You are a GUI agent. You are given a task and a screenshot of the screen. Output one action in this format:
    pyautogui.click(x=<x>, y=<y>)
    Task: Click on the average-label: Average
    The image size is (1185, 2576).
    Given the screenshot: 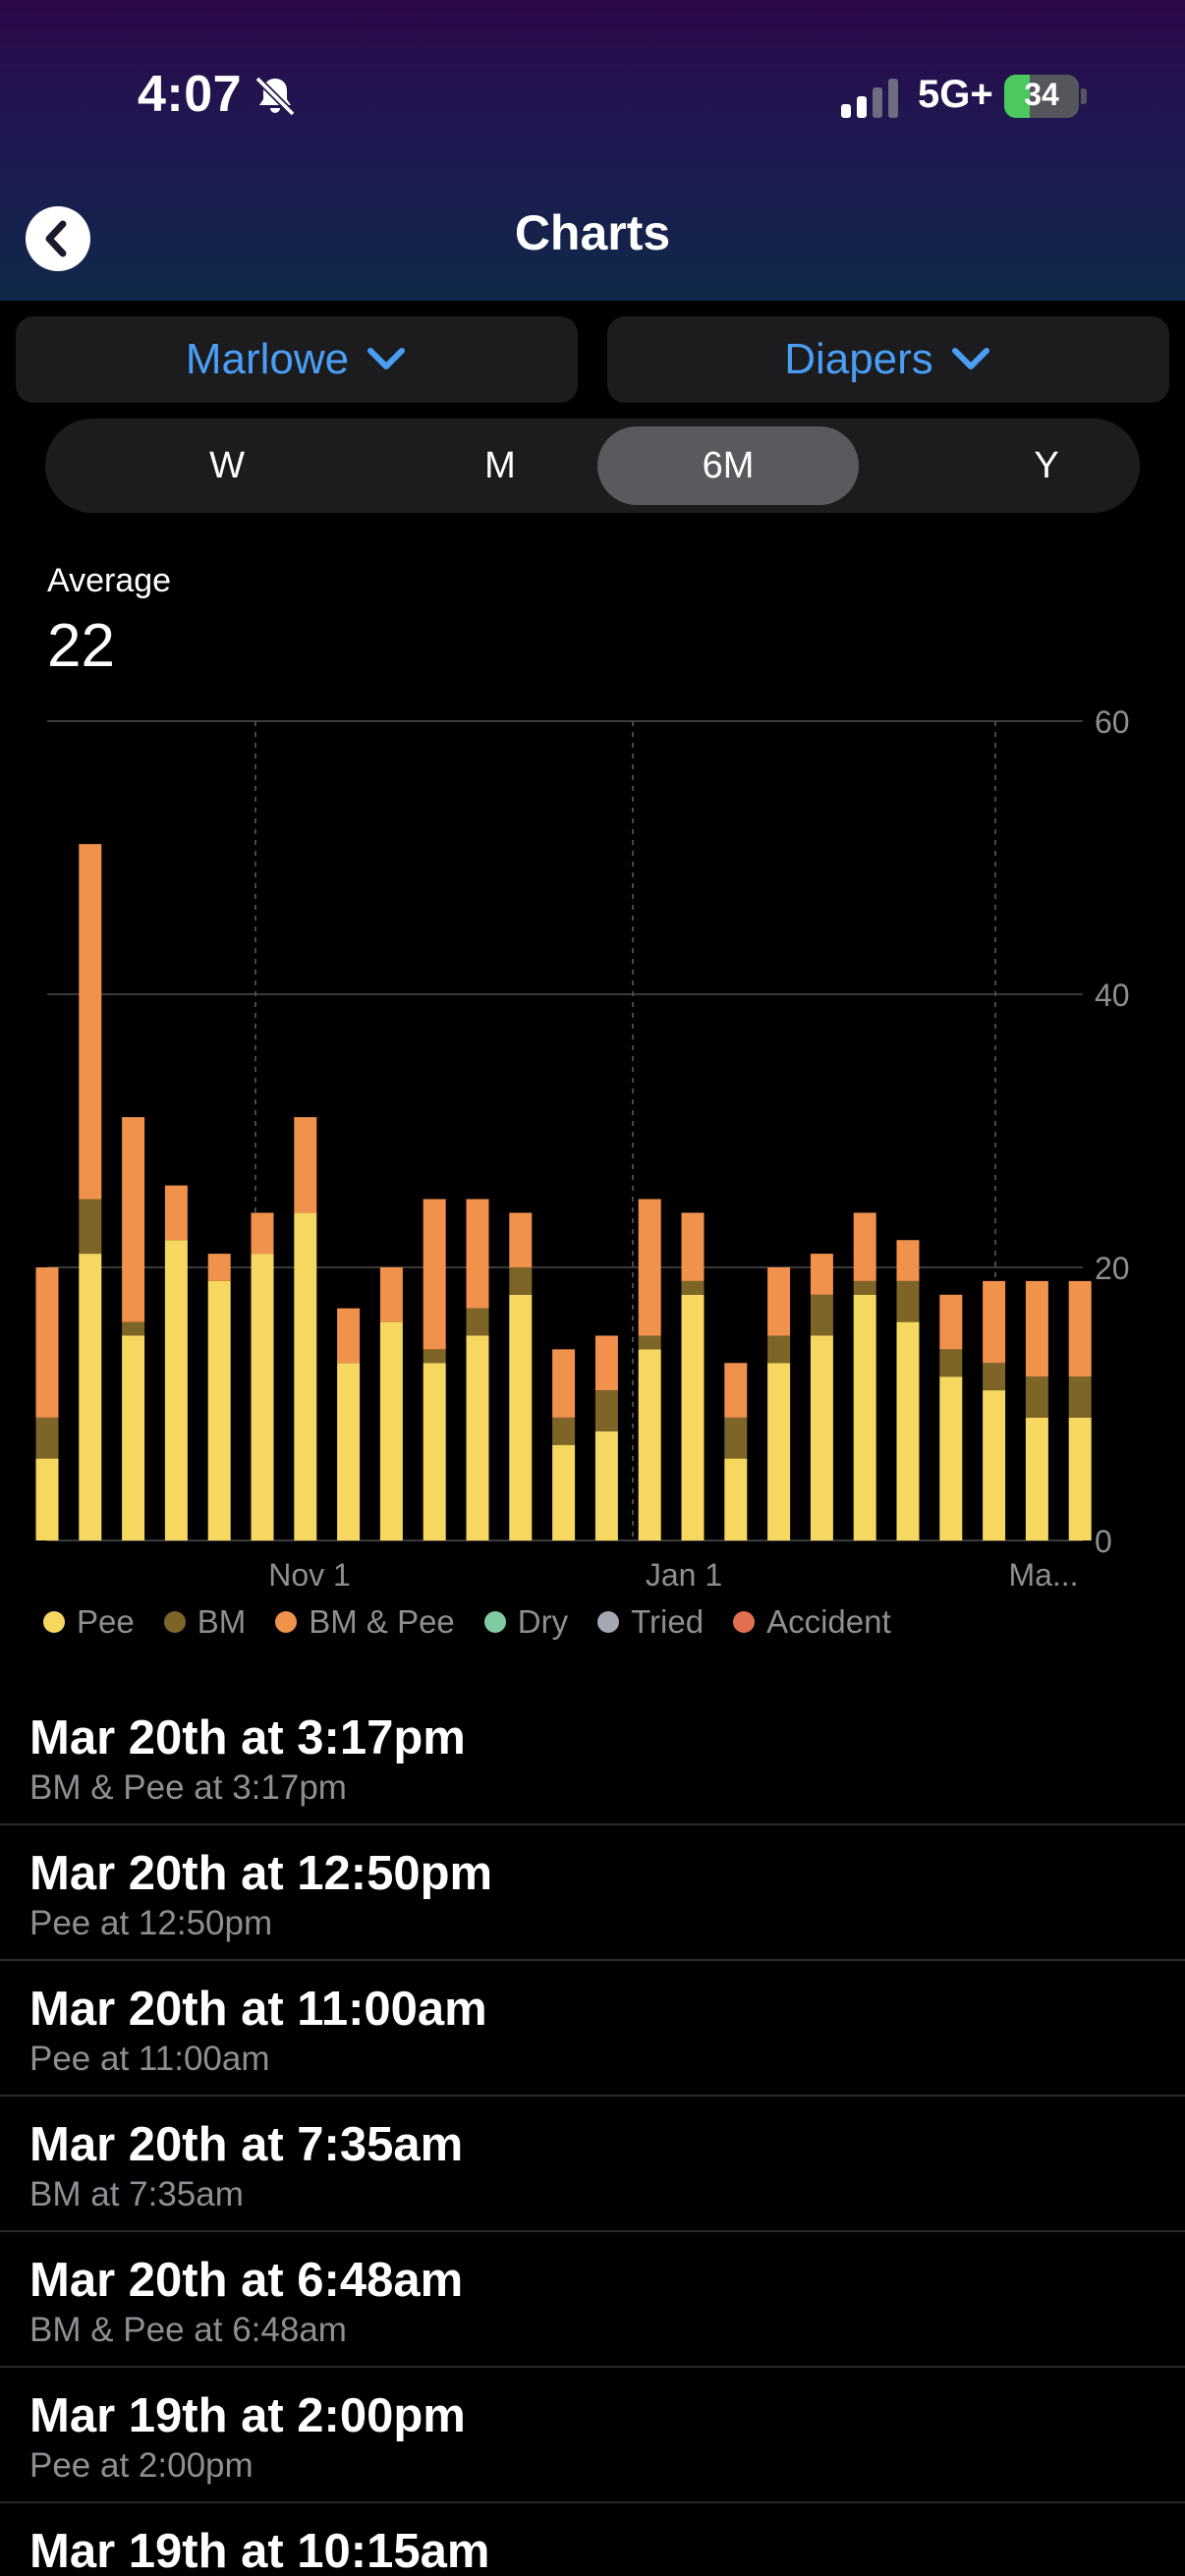 What is the action you would take?
    pyautogui.click(x=110, y=580)
    